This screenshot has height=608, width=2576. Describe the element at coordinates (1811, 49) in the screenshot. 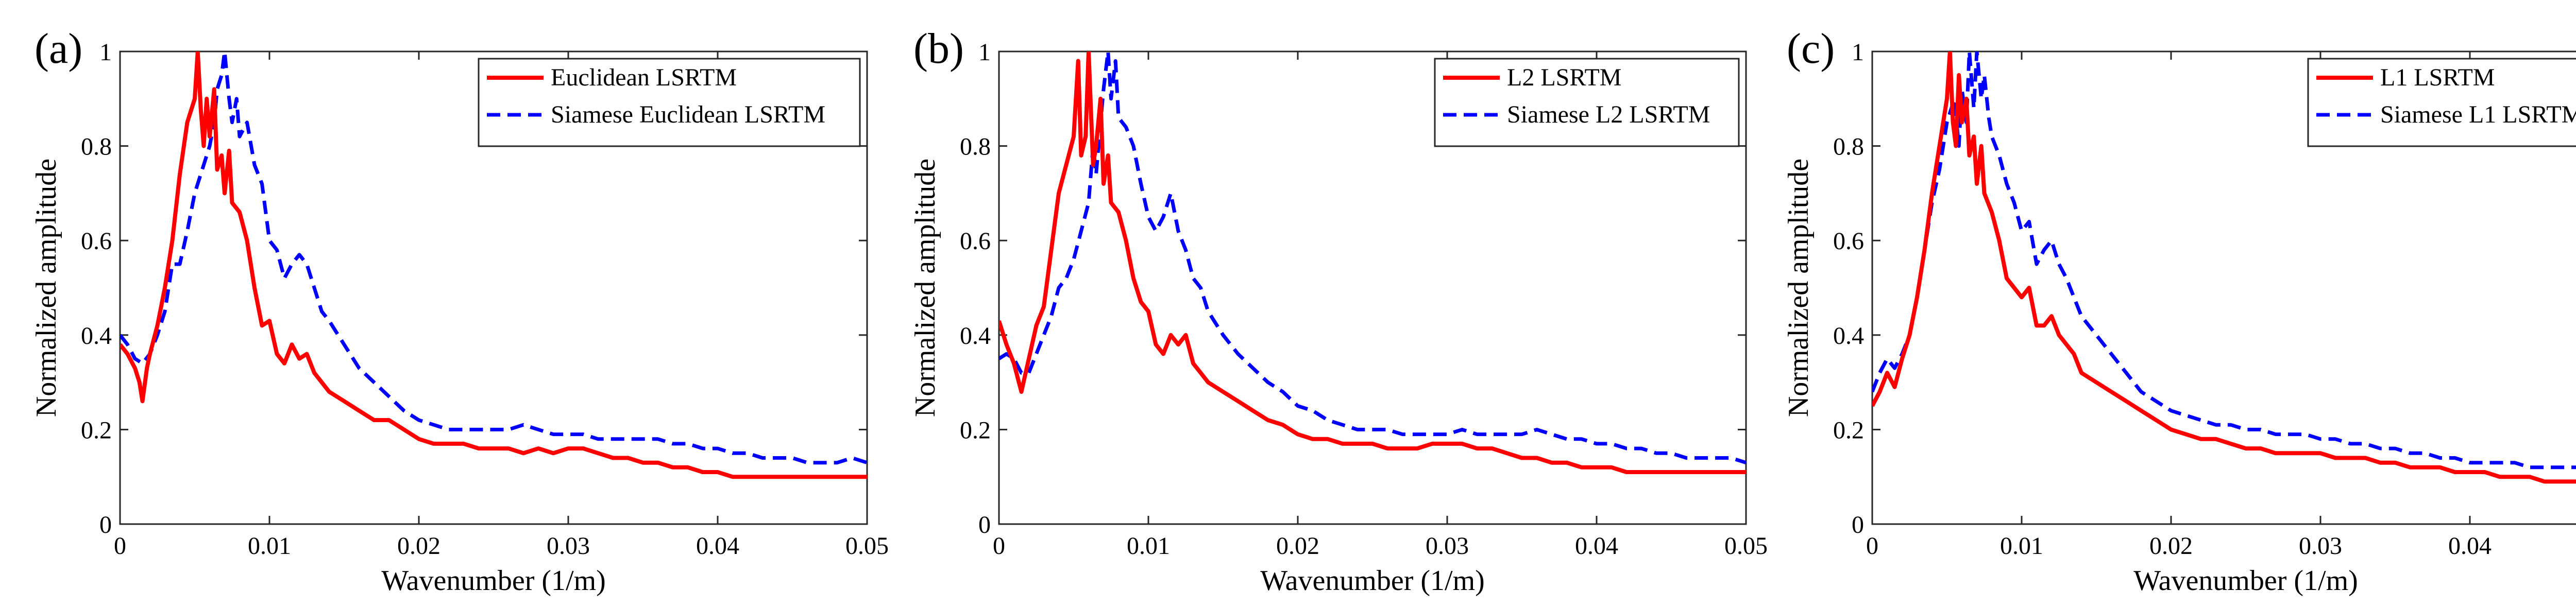

I see `panel-label: (c)` at that location.